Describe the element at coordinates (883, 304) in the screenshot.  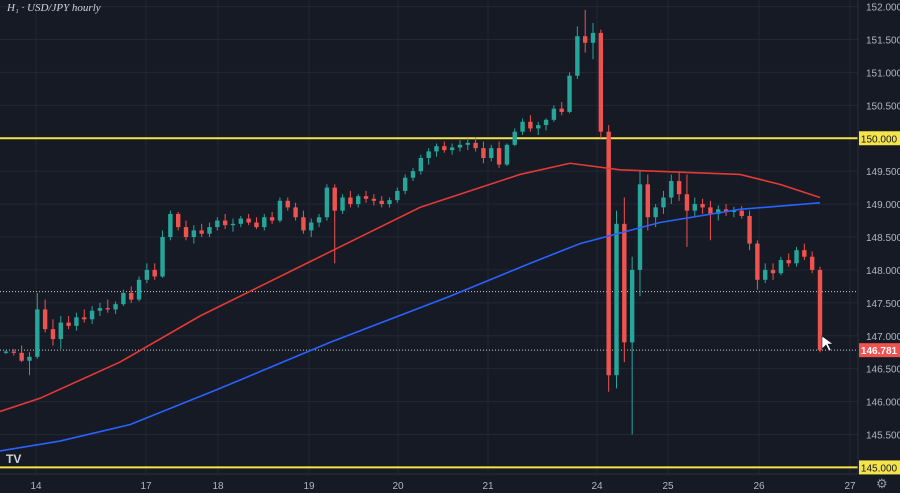
I see `y-tick-label: 147.500` at that location.